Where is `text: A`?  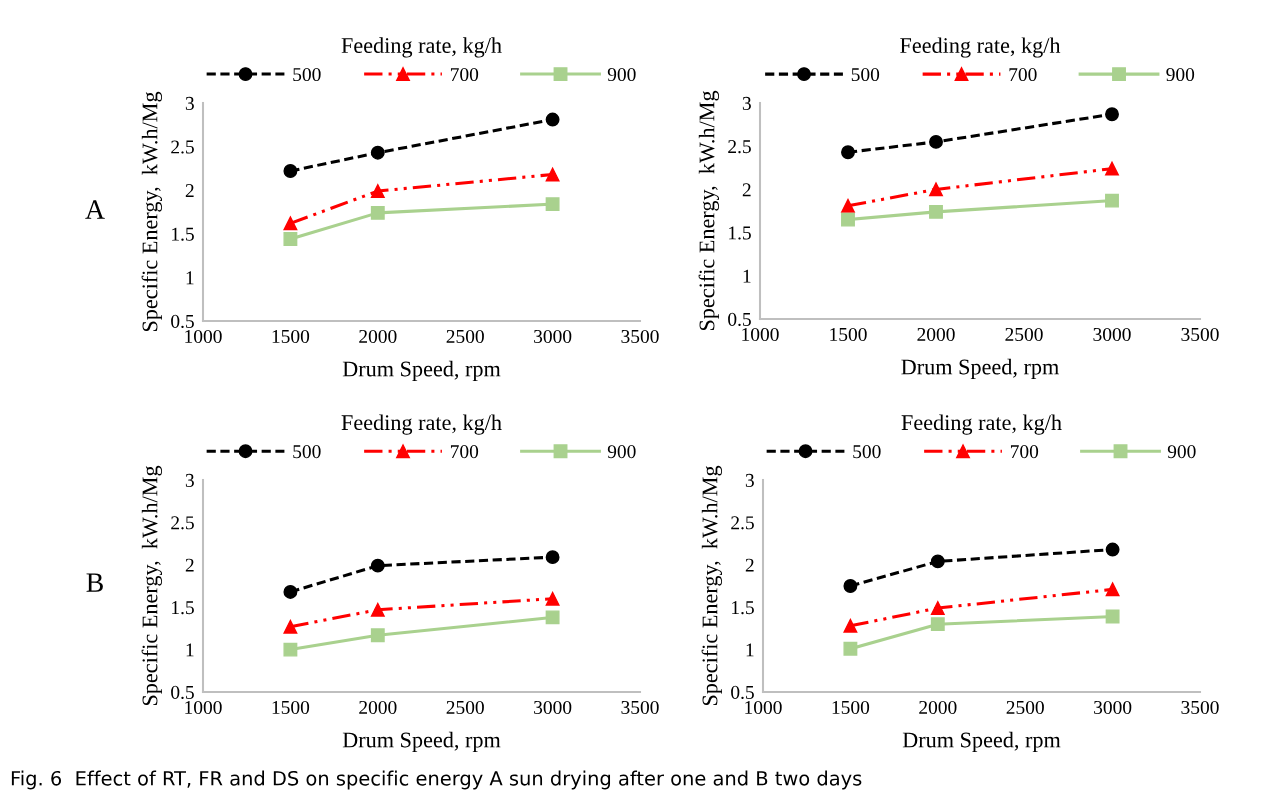 text: A is located at coordinates (95, 209).